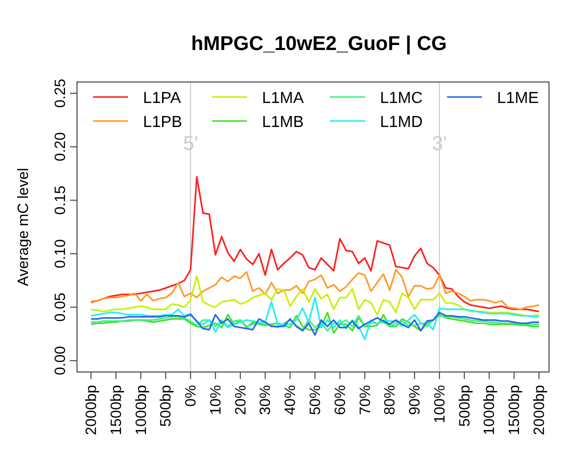 The image size is (562, 452). I want to click on y-tick-label: 0.25, so click(60, 93).